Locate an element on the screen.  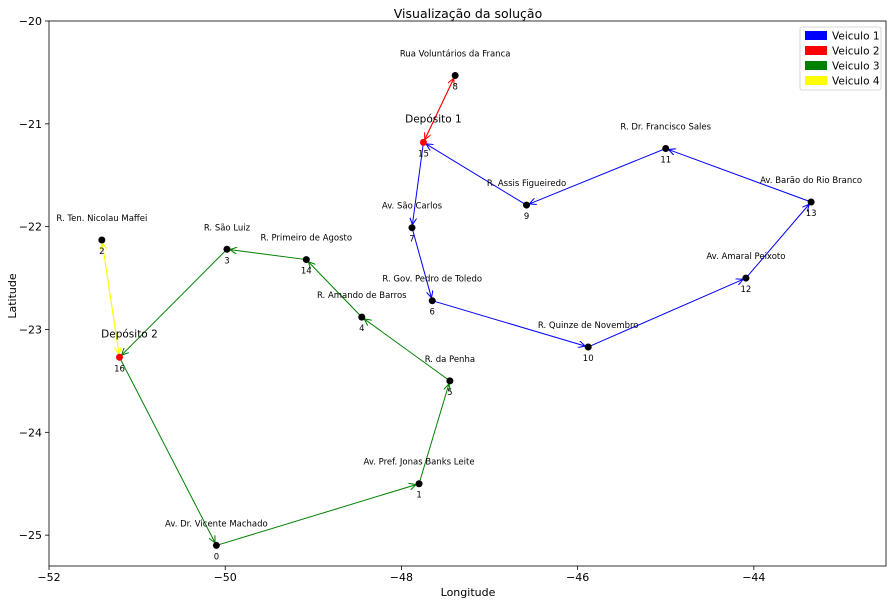
depot-label: Depósito 2 is located at coordinates (129, 334).